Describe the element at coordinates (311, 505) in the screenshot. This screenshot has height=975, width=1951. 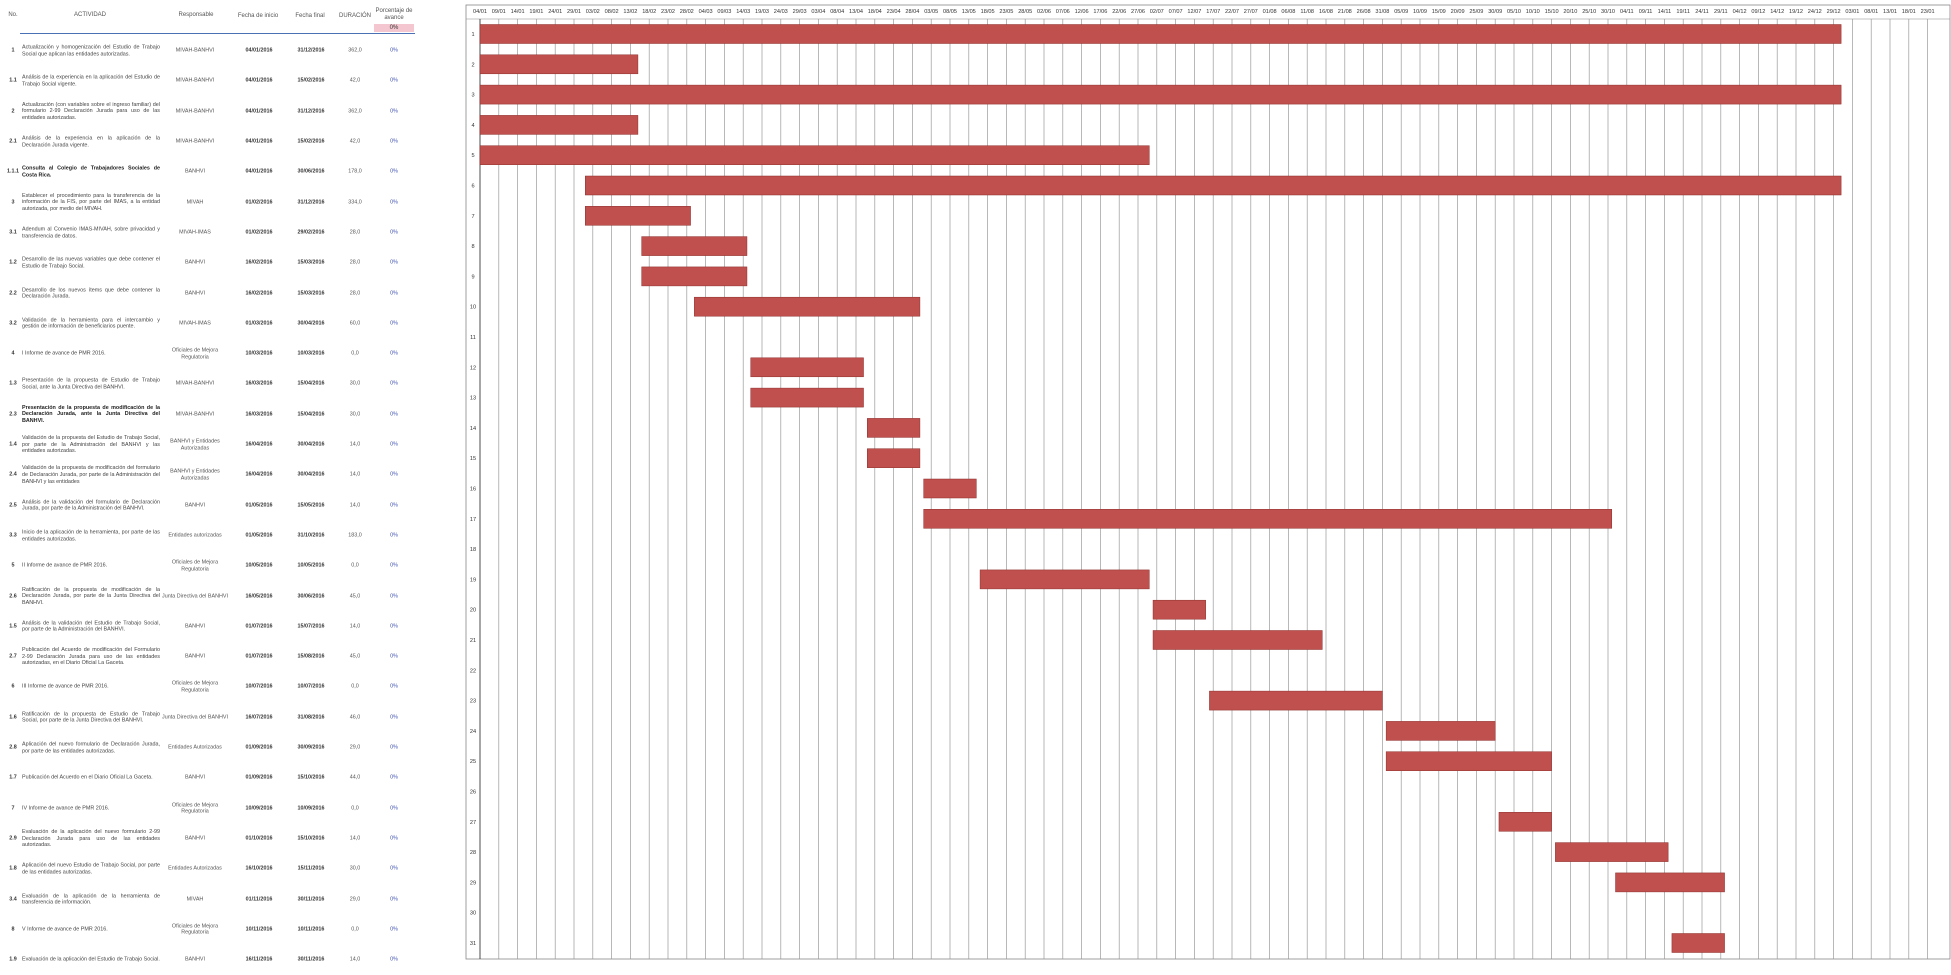
I see `row-end-date: 15/05/2016` at that location.